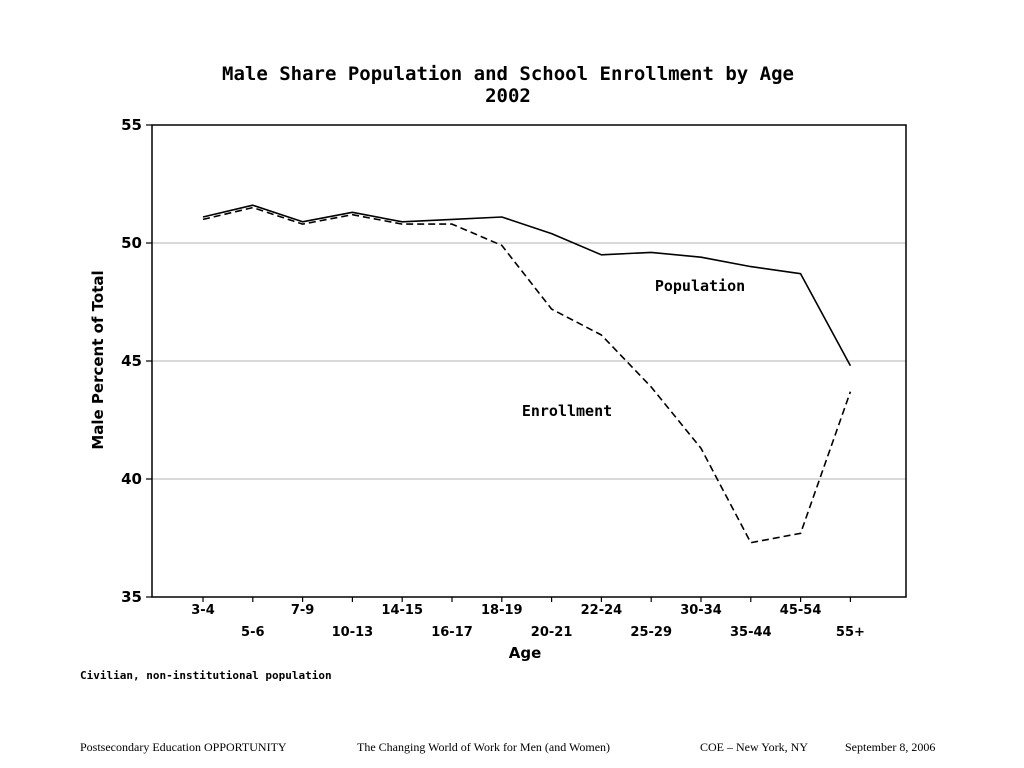  What do you see at coordinates (183, 747) in the screenshot?
I see `footer-publication: Postsecondary Education OPPORTUNITY` at bounding box center [183, 747].